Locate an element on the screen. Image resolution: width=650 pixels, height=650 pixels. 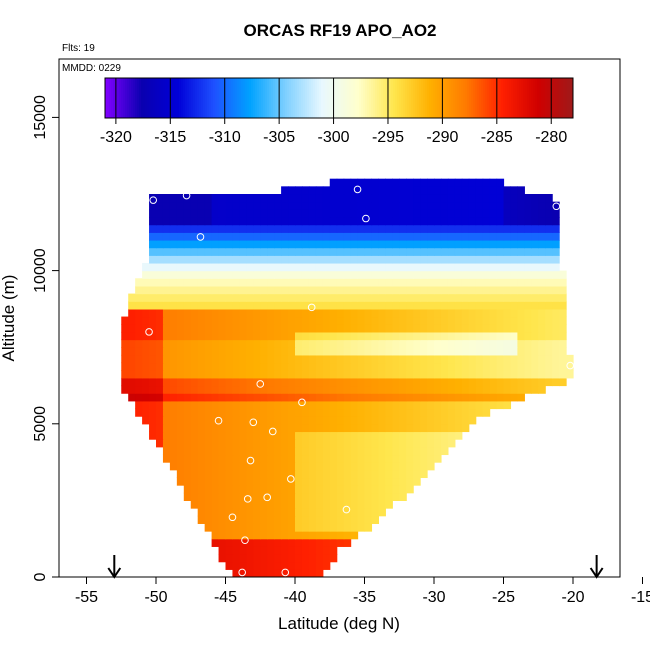
profile-point is located at coordinates (186, 195).